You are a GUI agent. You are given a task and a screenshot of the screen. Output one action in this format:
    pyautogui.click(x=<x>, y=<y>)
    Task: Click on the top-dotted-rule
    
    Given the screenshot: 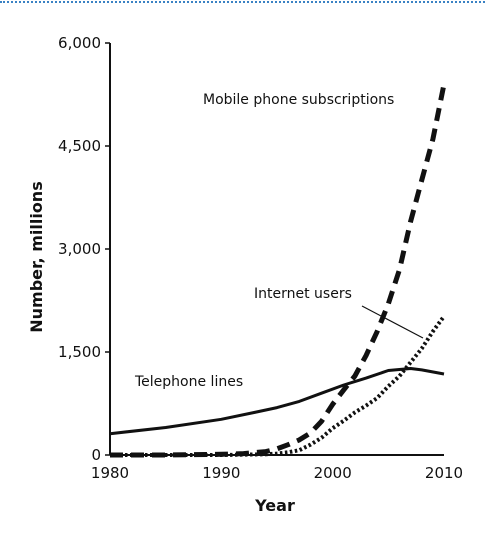 What is the action you would take?
    pyautogui.click(x=242, y=2)
    